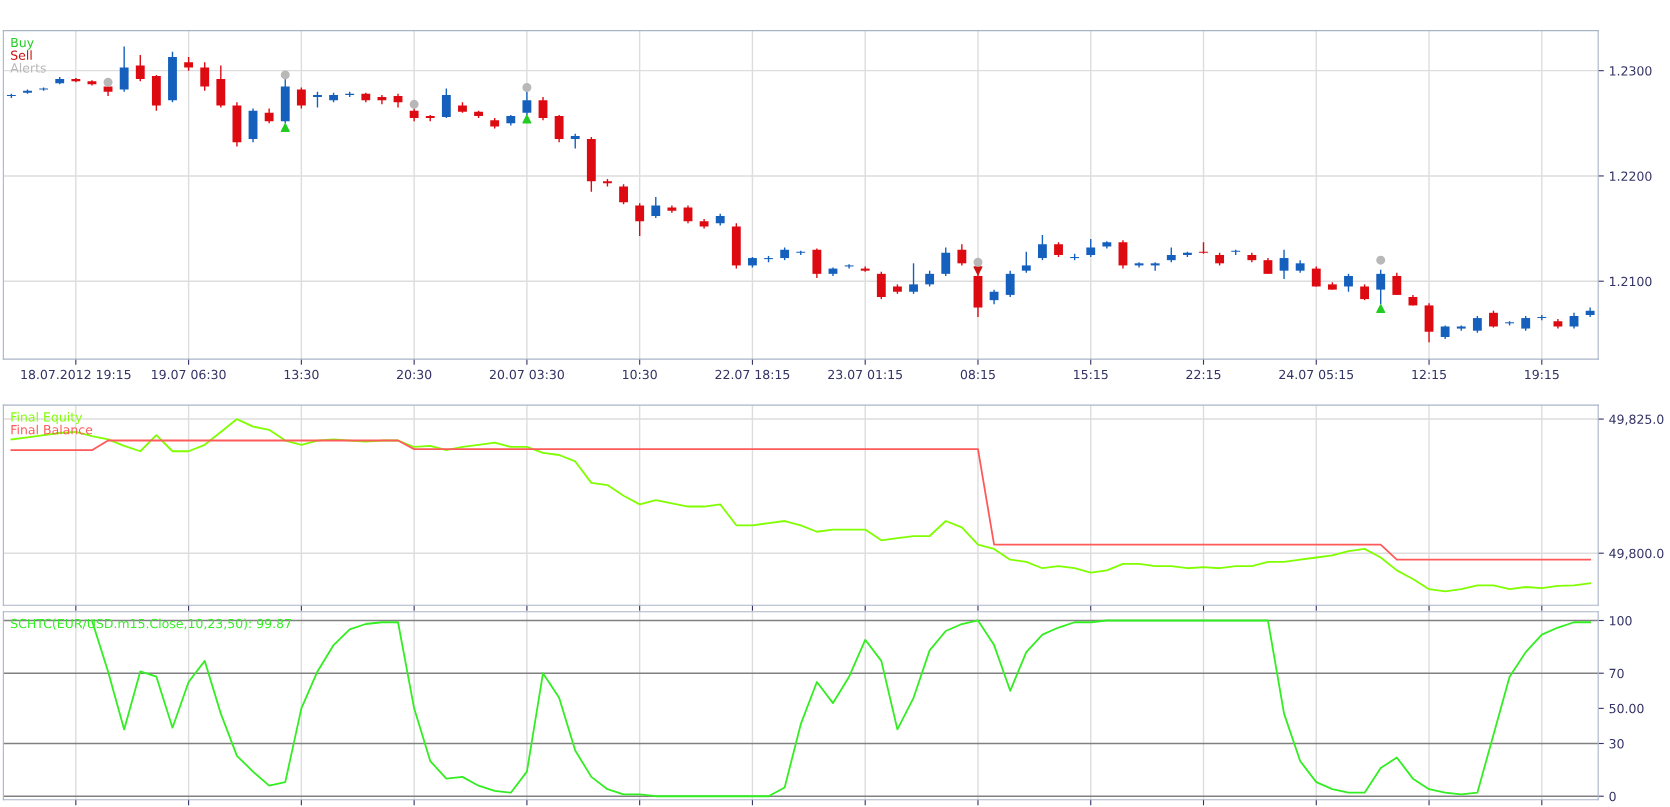 The width and height of the screenshot is (1670, 807). What do you see at coordinates (1203, 374) in the screenshot?
I see `x-tick-label: 22:15` at bounding box center [1203, 374].